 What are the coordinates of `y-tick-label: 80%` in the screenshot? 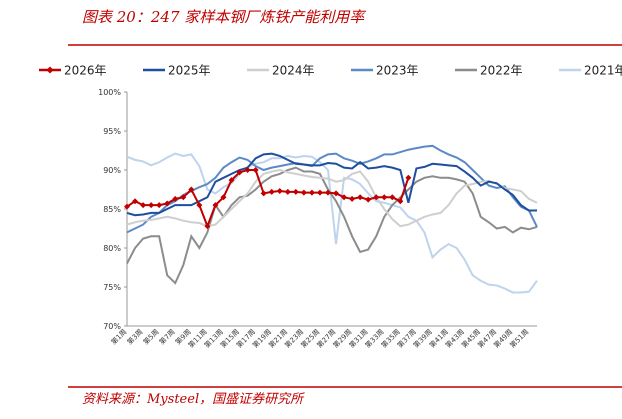 It's located at (112, 248).